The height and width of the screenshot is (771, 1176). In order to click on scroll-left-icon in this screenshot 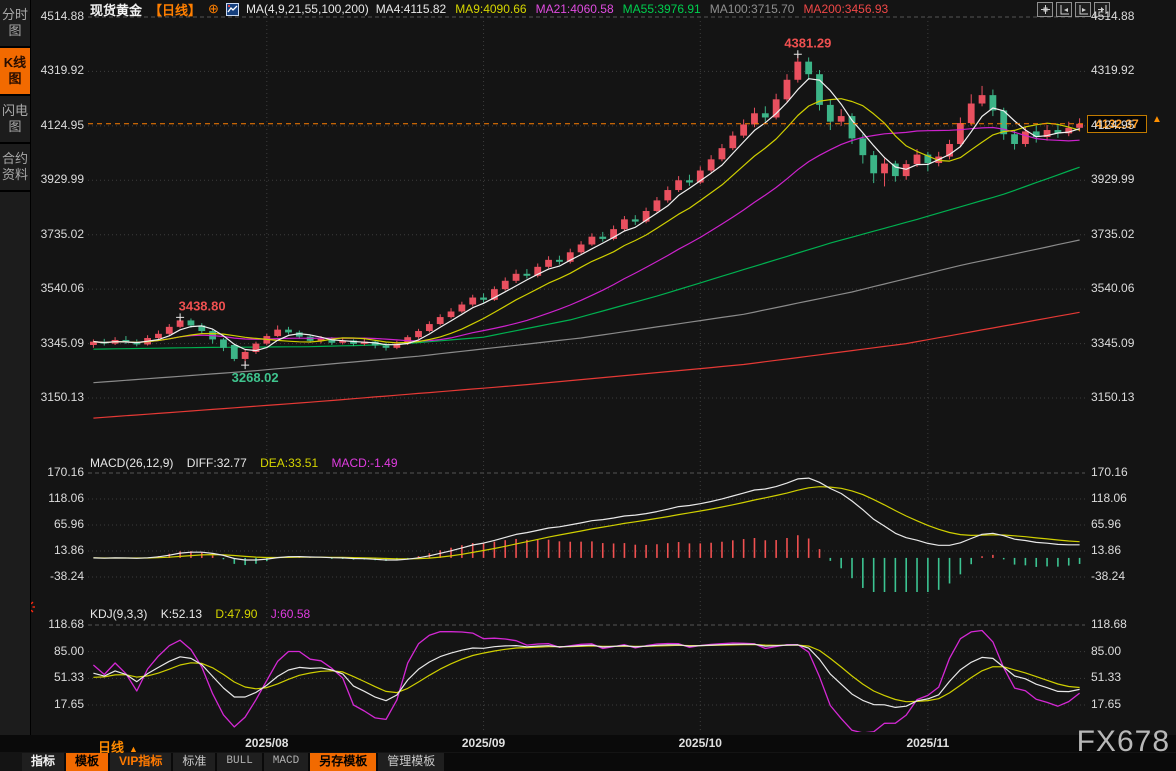, I will do `click(1064, 9)`.